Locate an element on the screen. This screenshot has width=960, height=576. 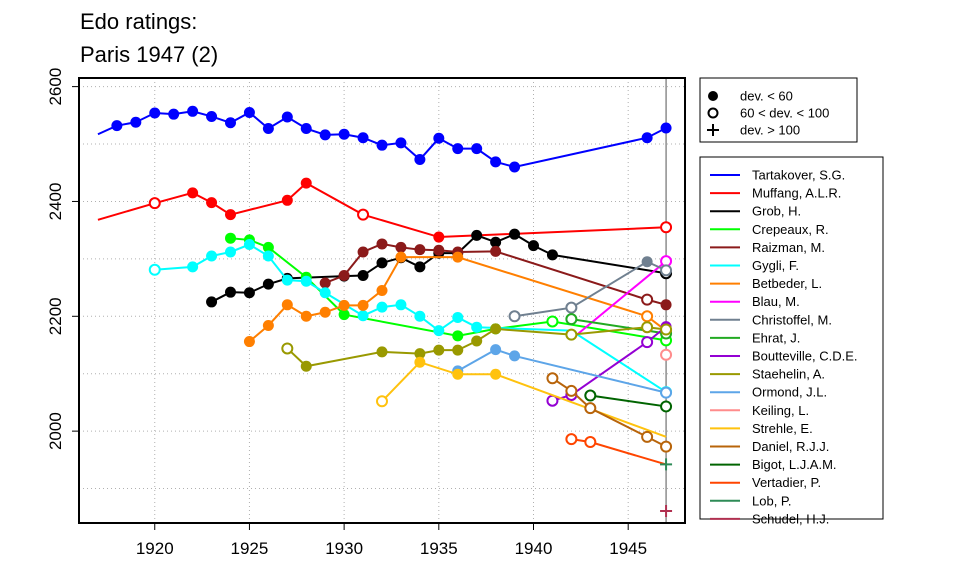
marker-legend-label: dev. > 100 is located at coordinates (770, 130).